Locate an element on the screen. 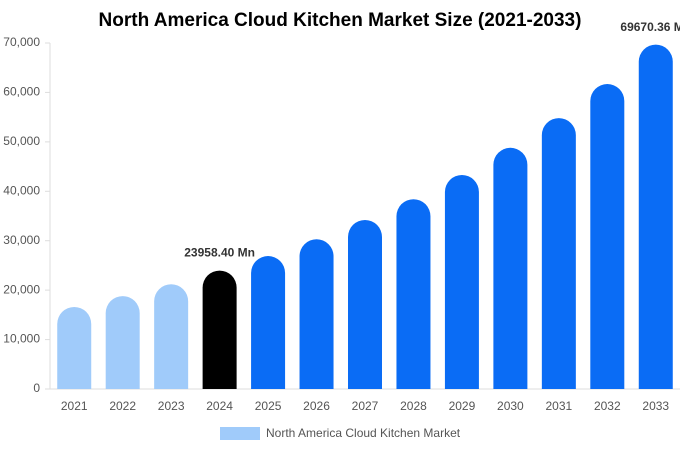 This screenshot has height=450, width=680. x-tick-label: 2029 is located at coordinates (462, 406).